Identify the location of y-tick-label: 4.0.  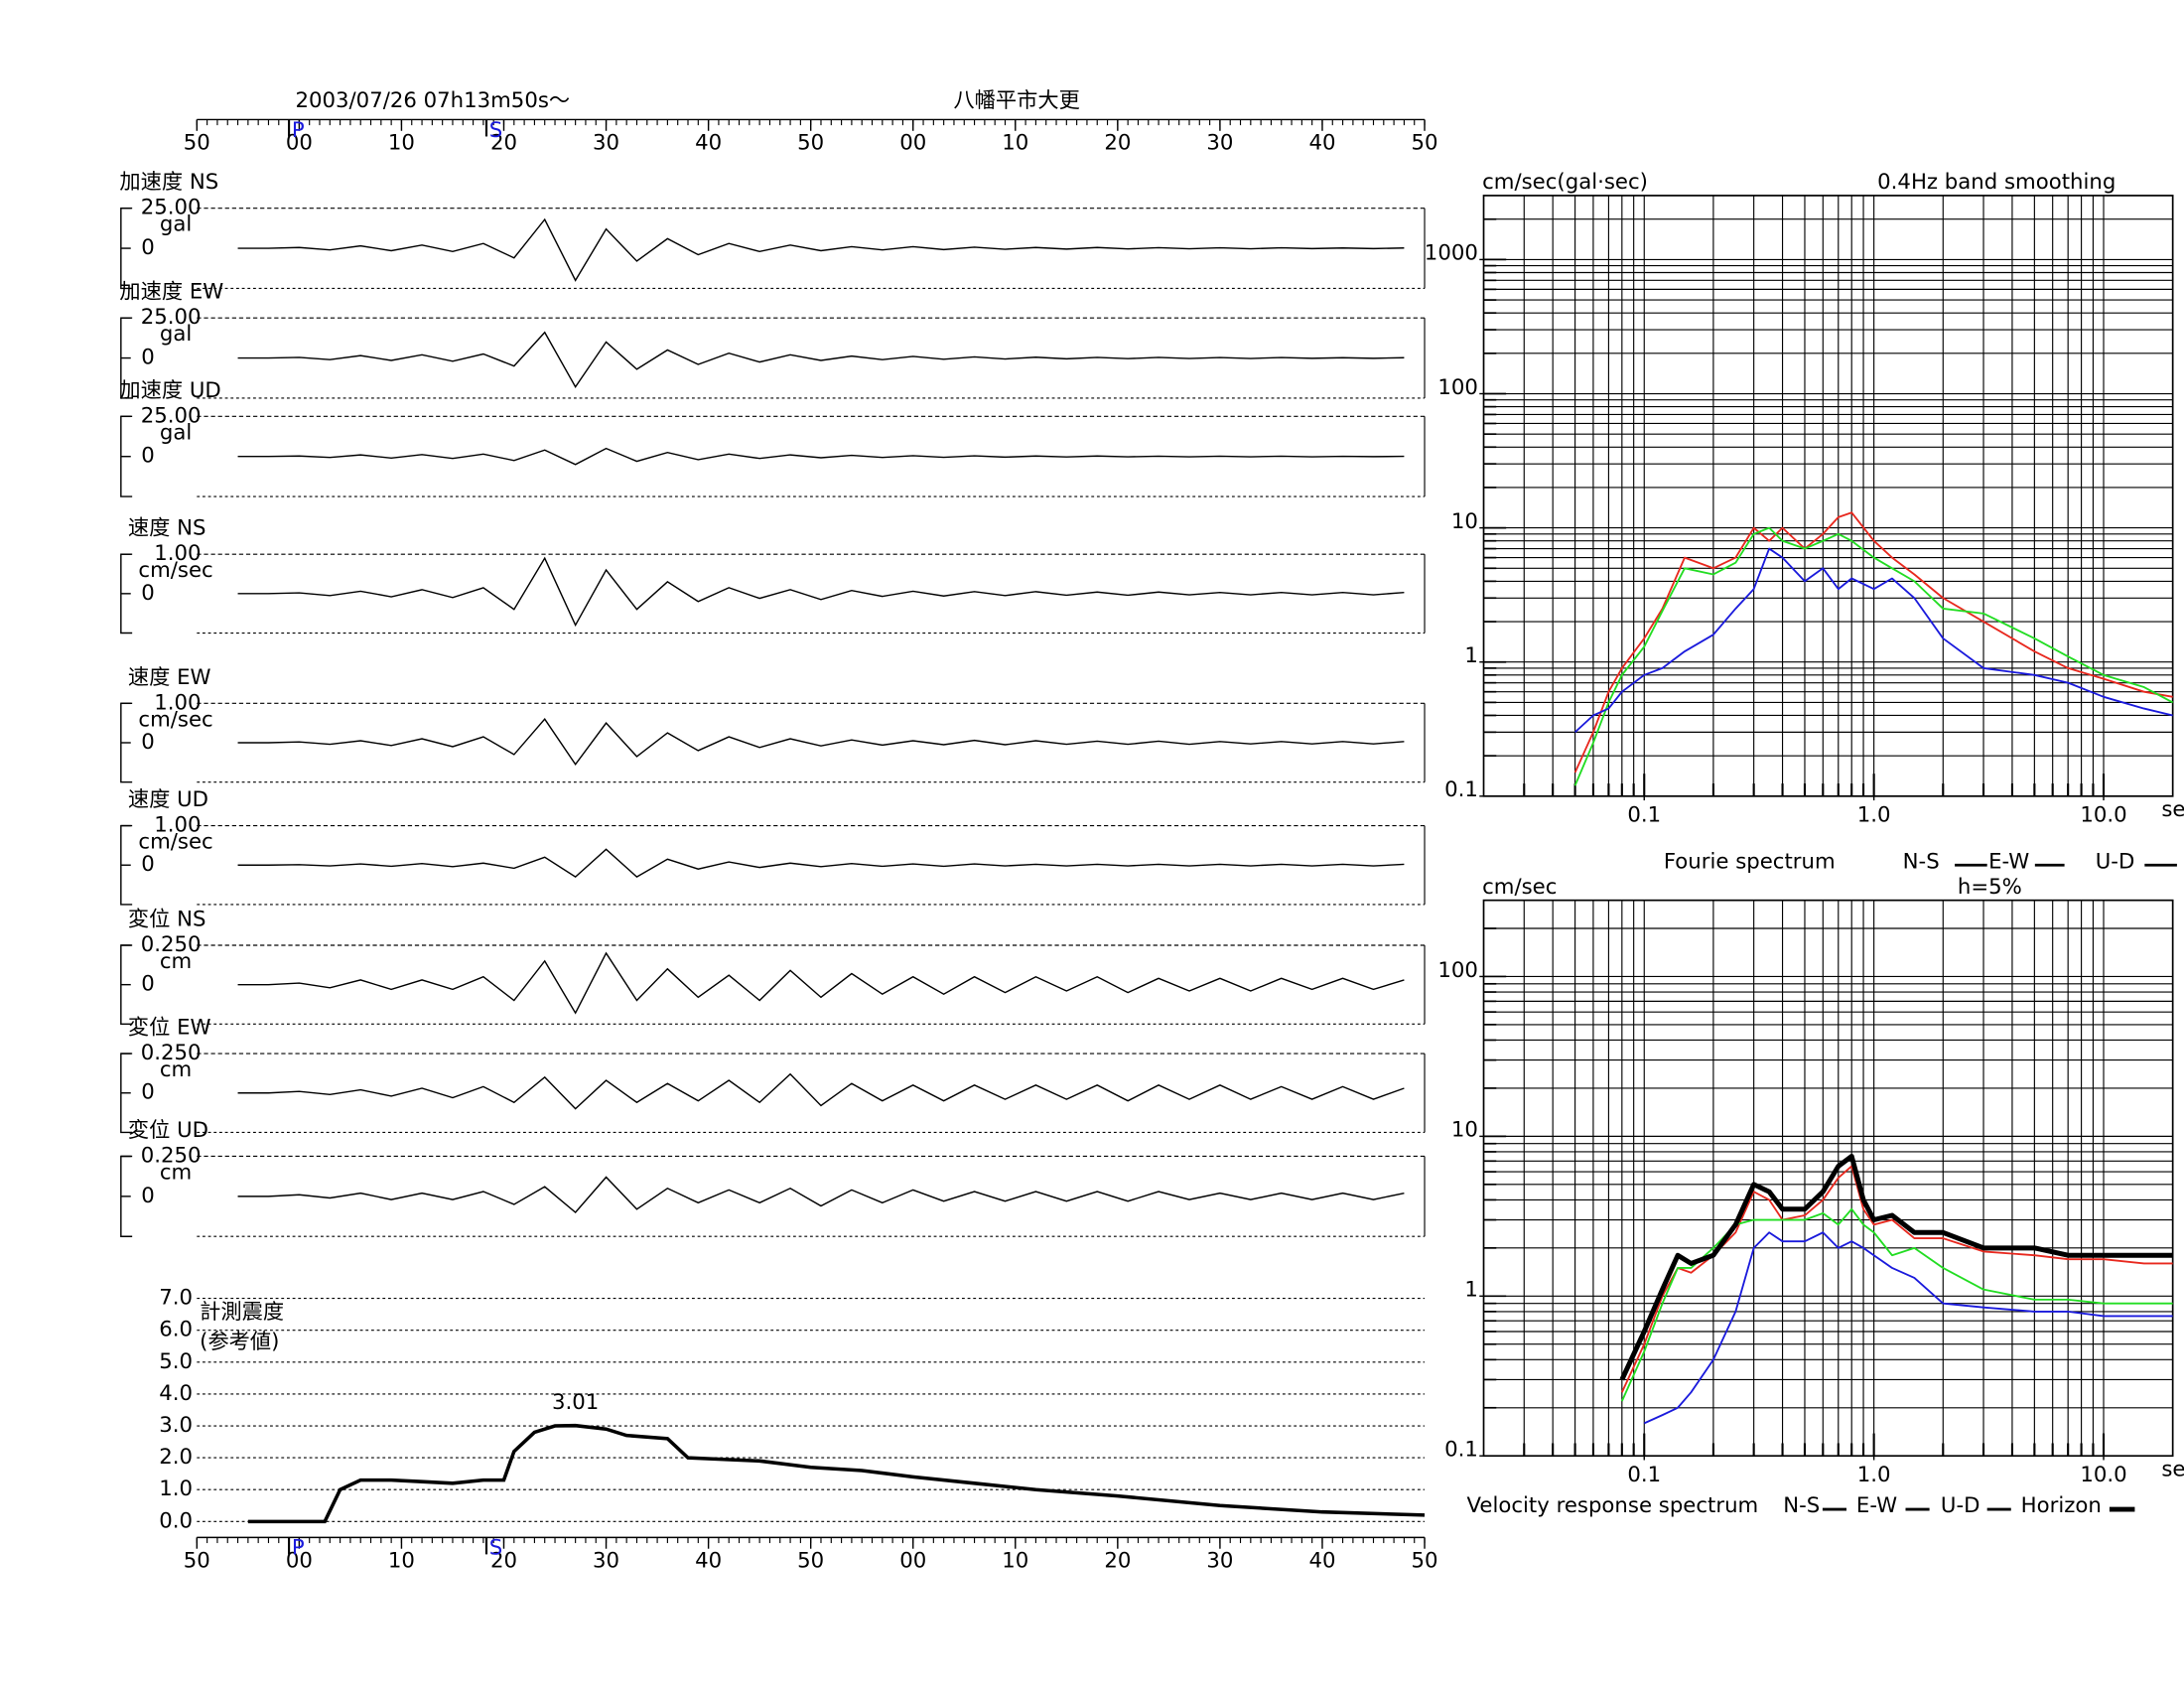
(176, 1393).